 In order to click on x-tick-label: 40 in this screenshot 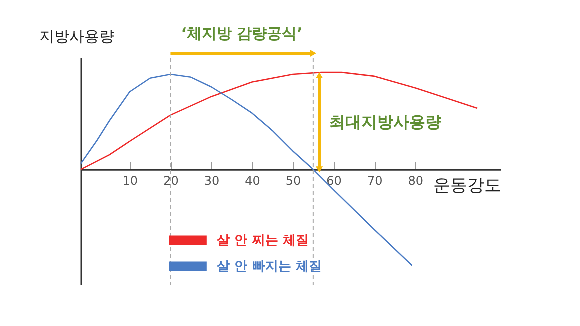, I will do `click(252, 181)`.